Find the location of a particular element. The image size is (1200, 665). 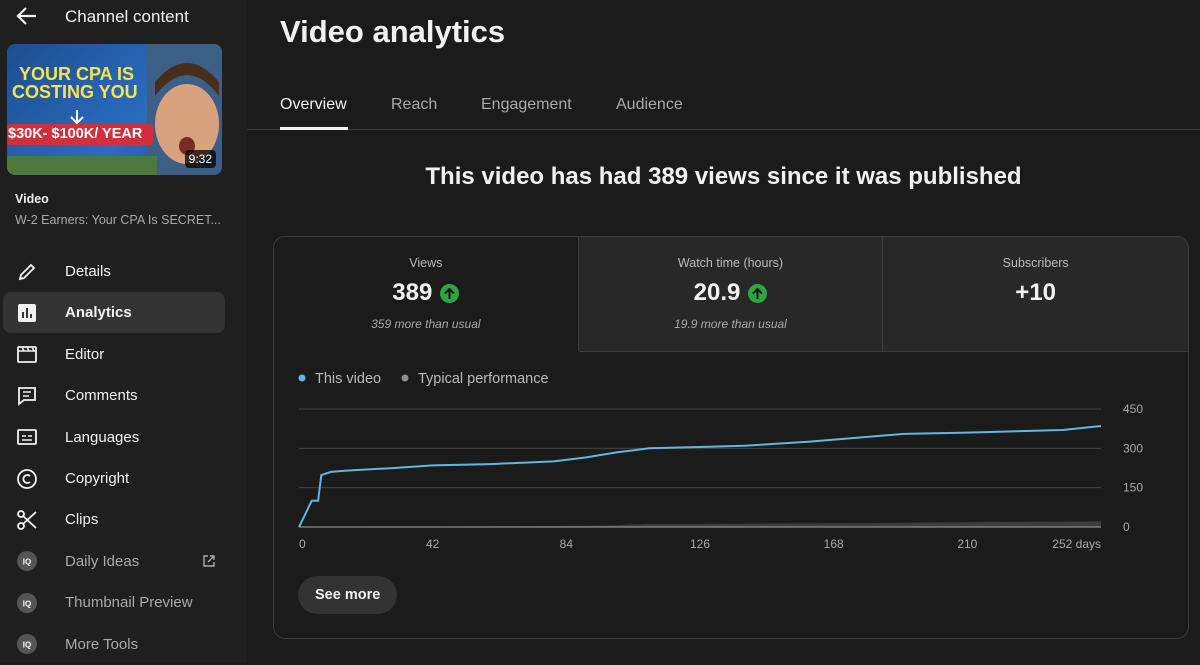

nav-label: More Tools is located at coordinates (102, 644).